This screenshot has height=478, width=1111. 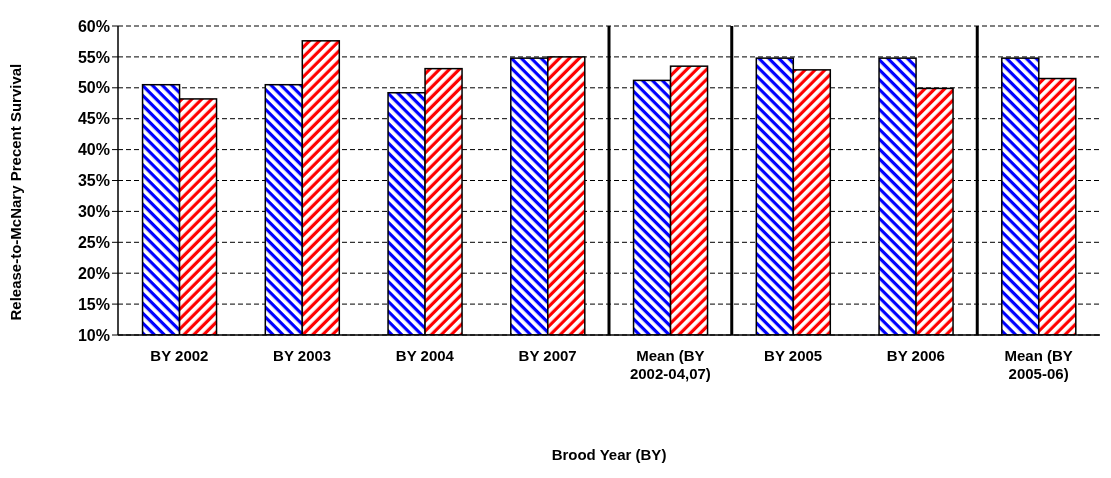 What do you see at coordinates (93, 150) in the screenshot?
I see `y-tick-label: 40%` at bounding box center [93, 150].